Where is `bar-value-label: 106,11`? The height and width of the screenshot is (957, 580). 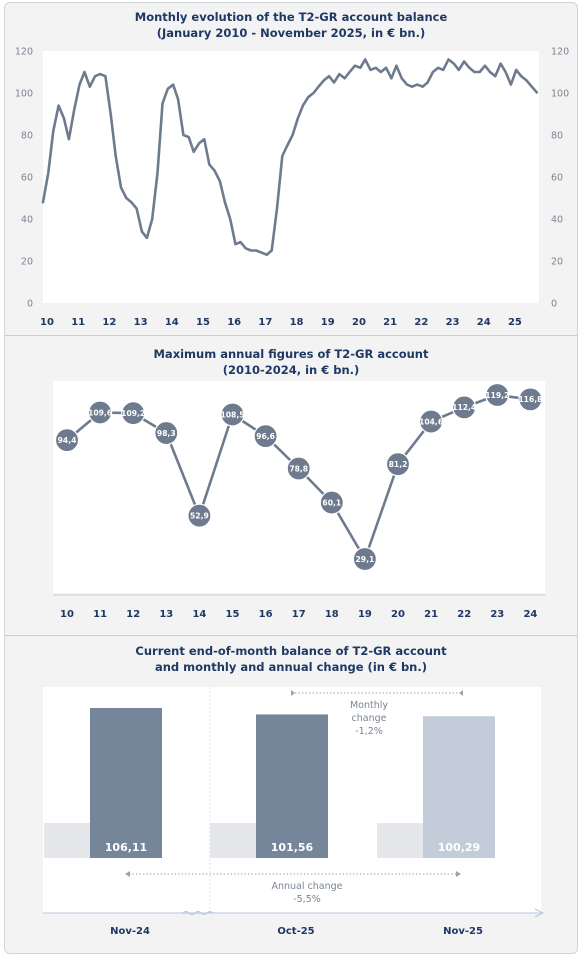
bar-value-label: 106,11 is located at coordinates (126, 847).